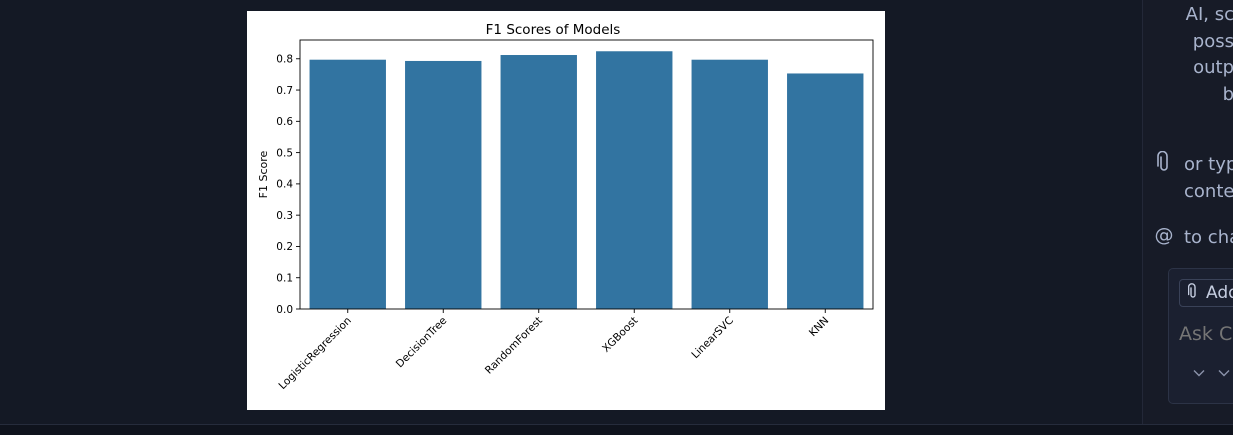  What do you see at coordinates (1219, 293) in the screenshot?
I see `add-context-label: Add` at bounding box center [1219, 293].